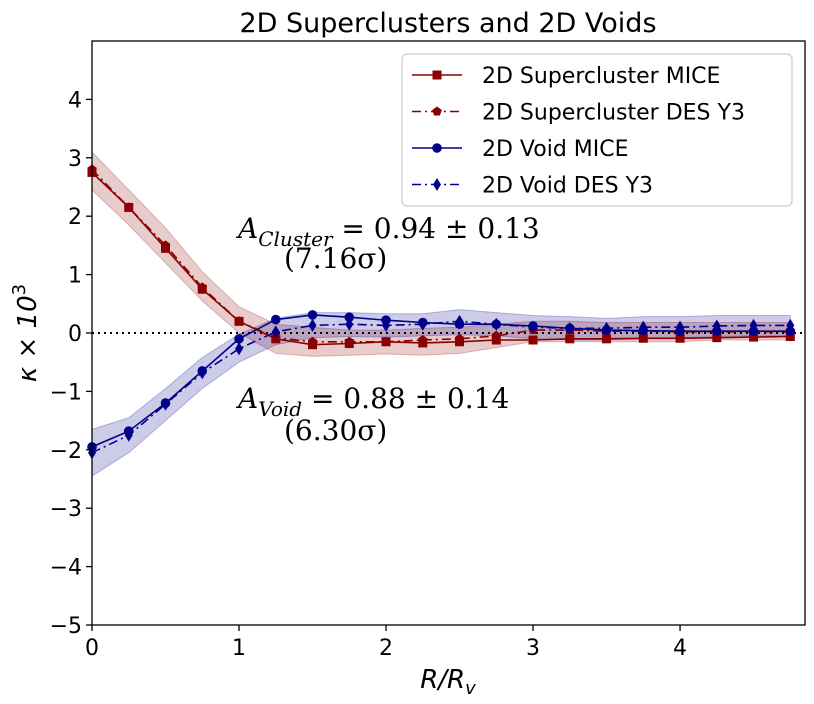  I want to click on annotation-cluster-sub: Cluster, so click(296, 239).